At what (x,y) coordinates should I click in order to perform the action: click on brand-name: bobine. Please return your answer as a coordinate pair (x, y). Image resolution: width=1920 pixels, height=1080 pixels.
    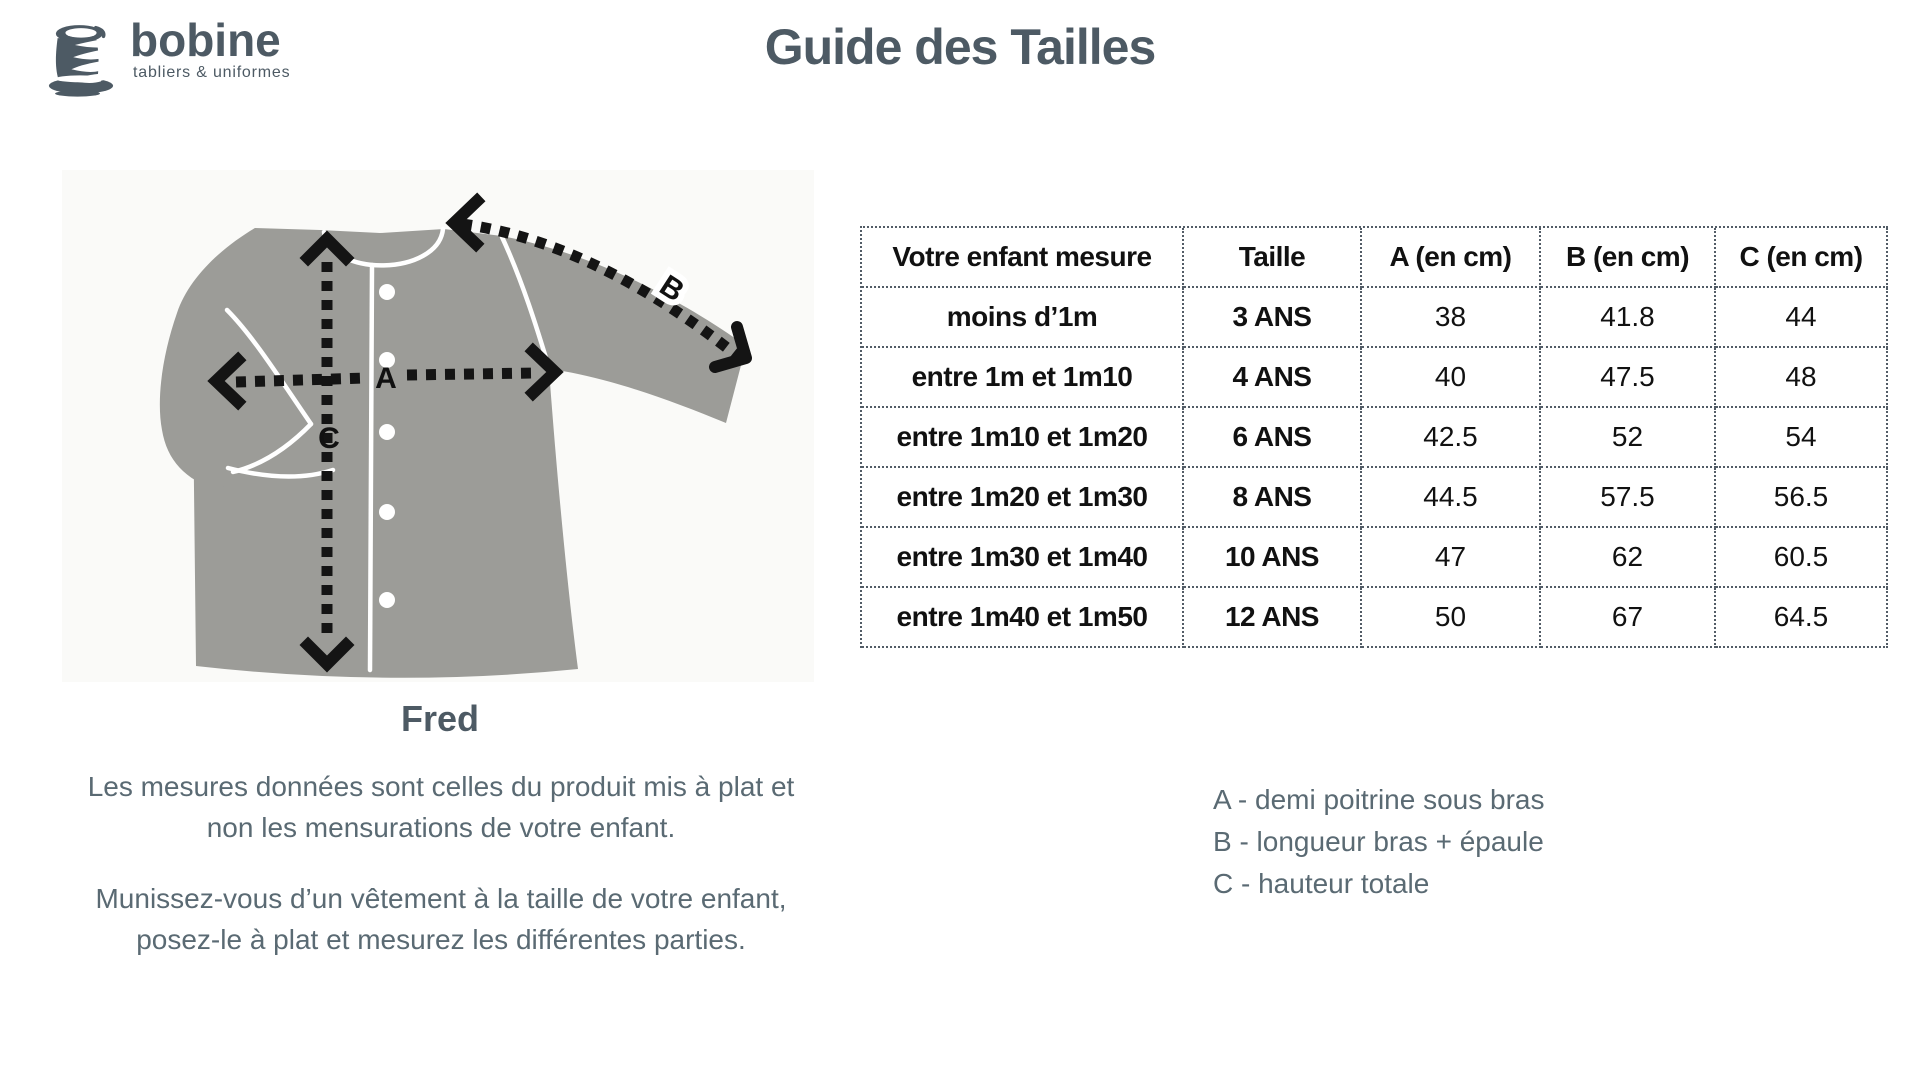
    Looking at the image, I should click on (205, 40).